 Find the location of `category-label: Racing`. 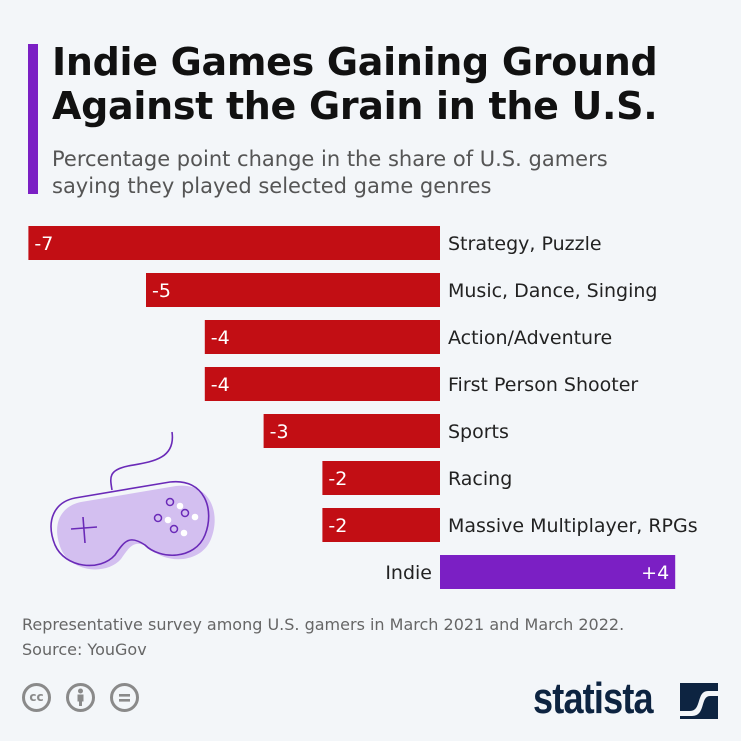

category-label: Racing is located at coordinates (480, 479).